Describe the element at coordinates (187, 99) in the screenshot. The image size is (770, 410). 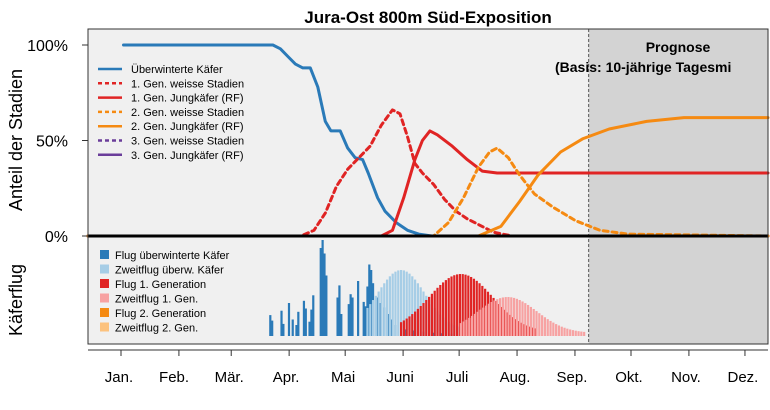
I see `legend-label: 1. Gen. Jungkäfer (RF)` at that location.